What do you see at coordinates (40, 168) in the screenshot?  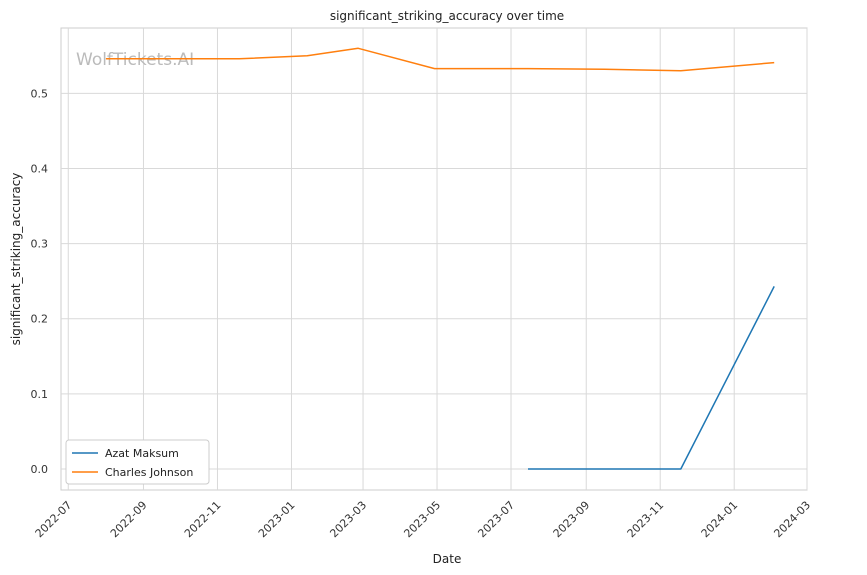 I see `y-tick-label: 0.4` at bounding box center [40, 168].